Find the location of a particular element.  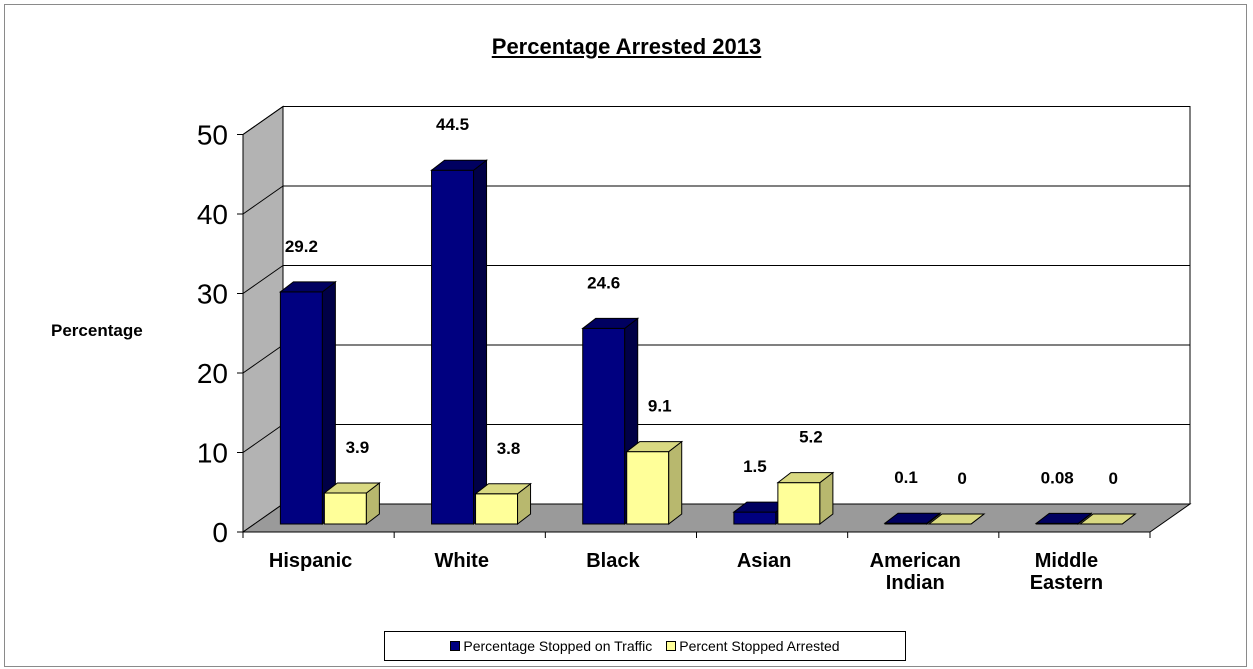

y-axis-label: Percentage is located at coordinates (97, 330).